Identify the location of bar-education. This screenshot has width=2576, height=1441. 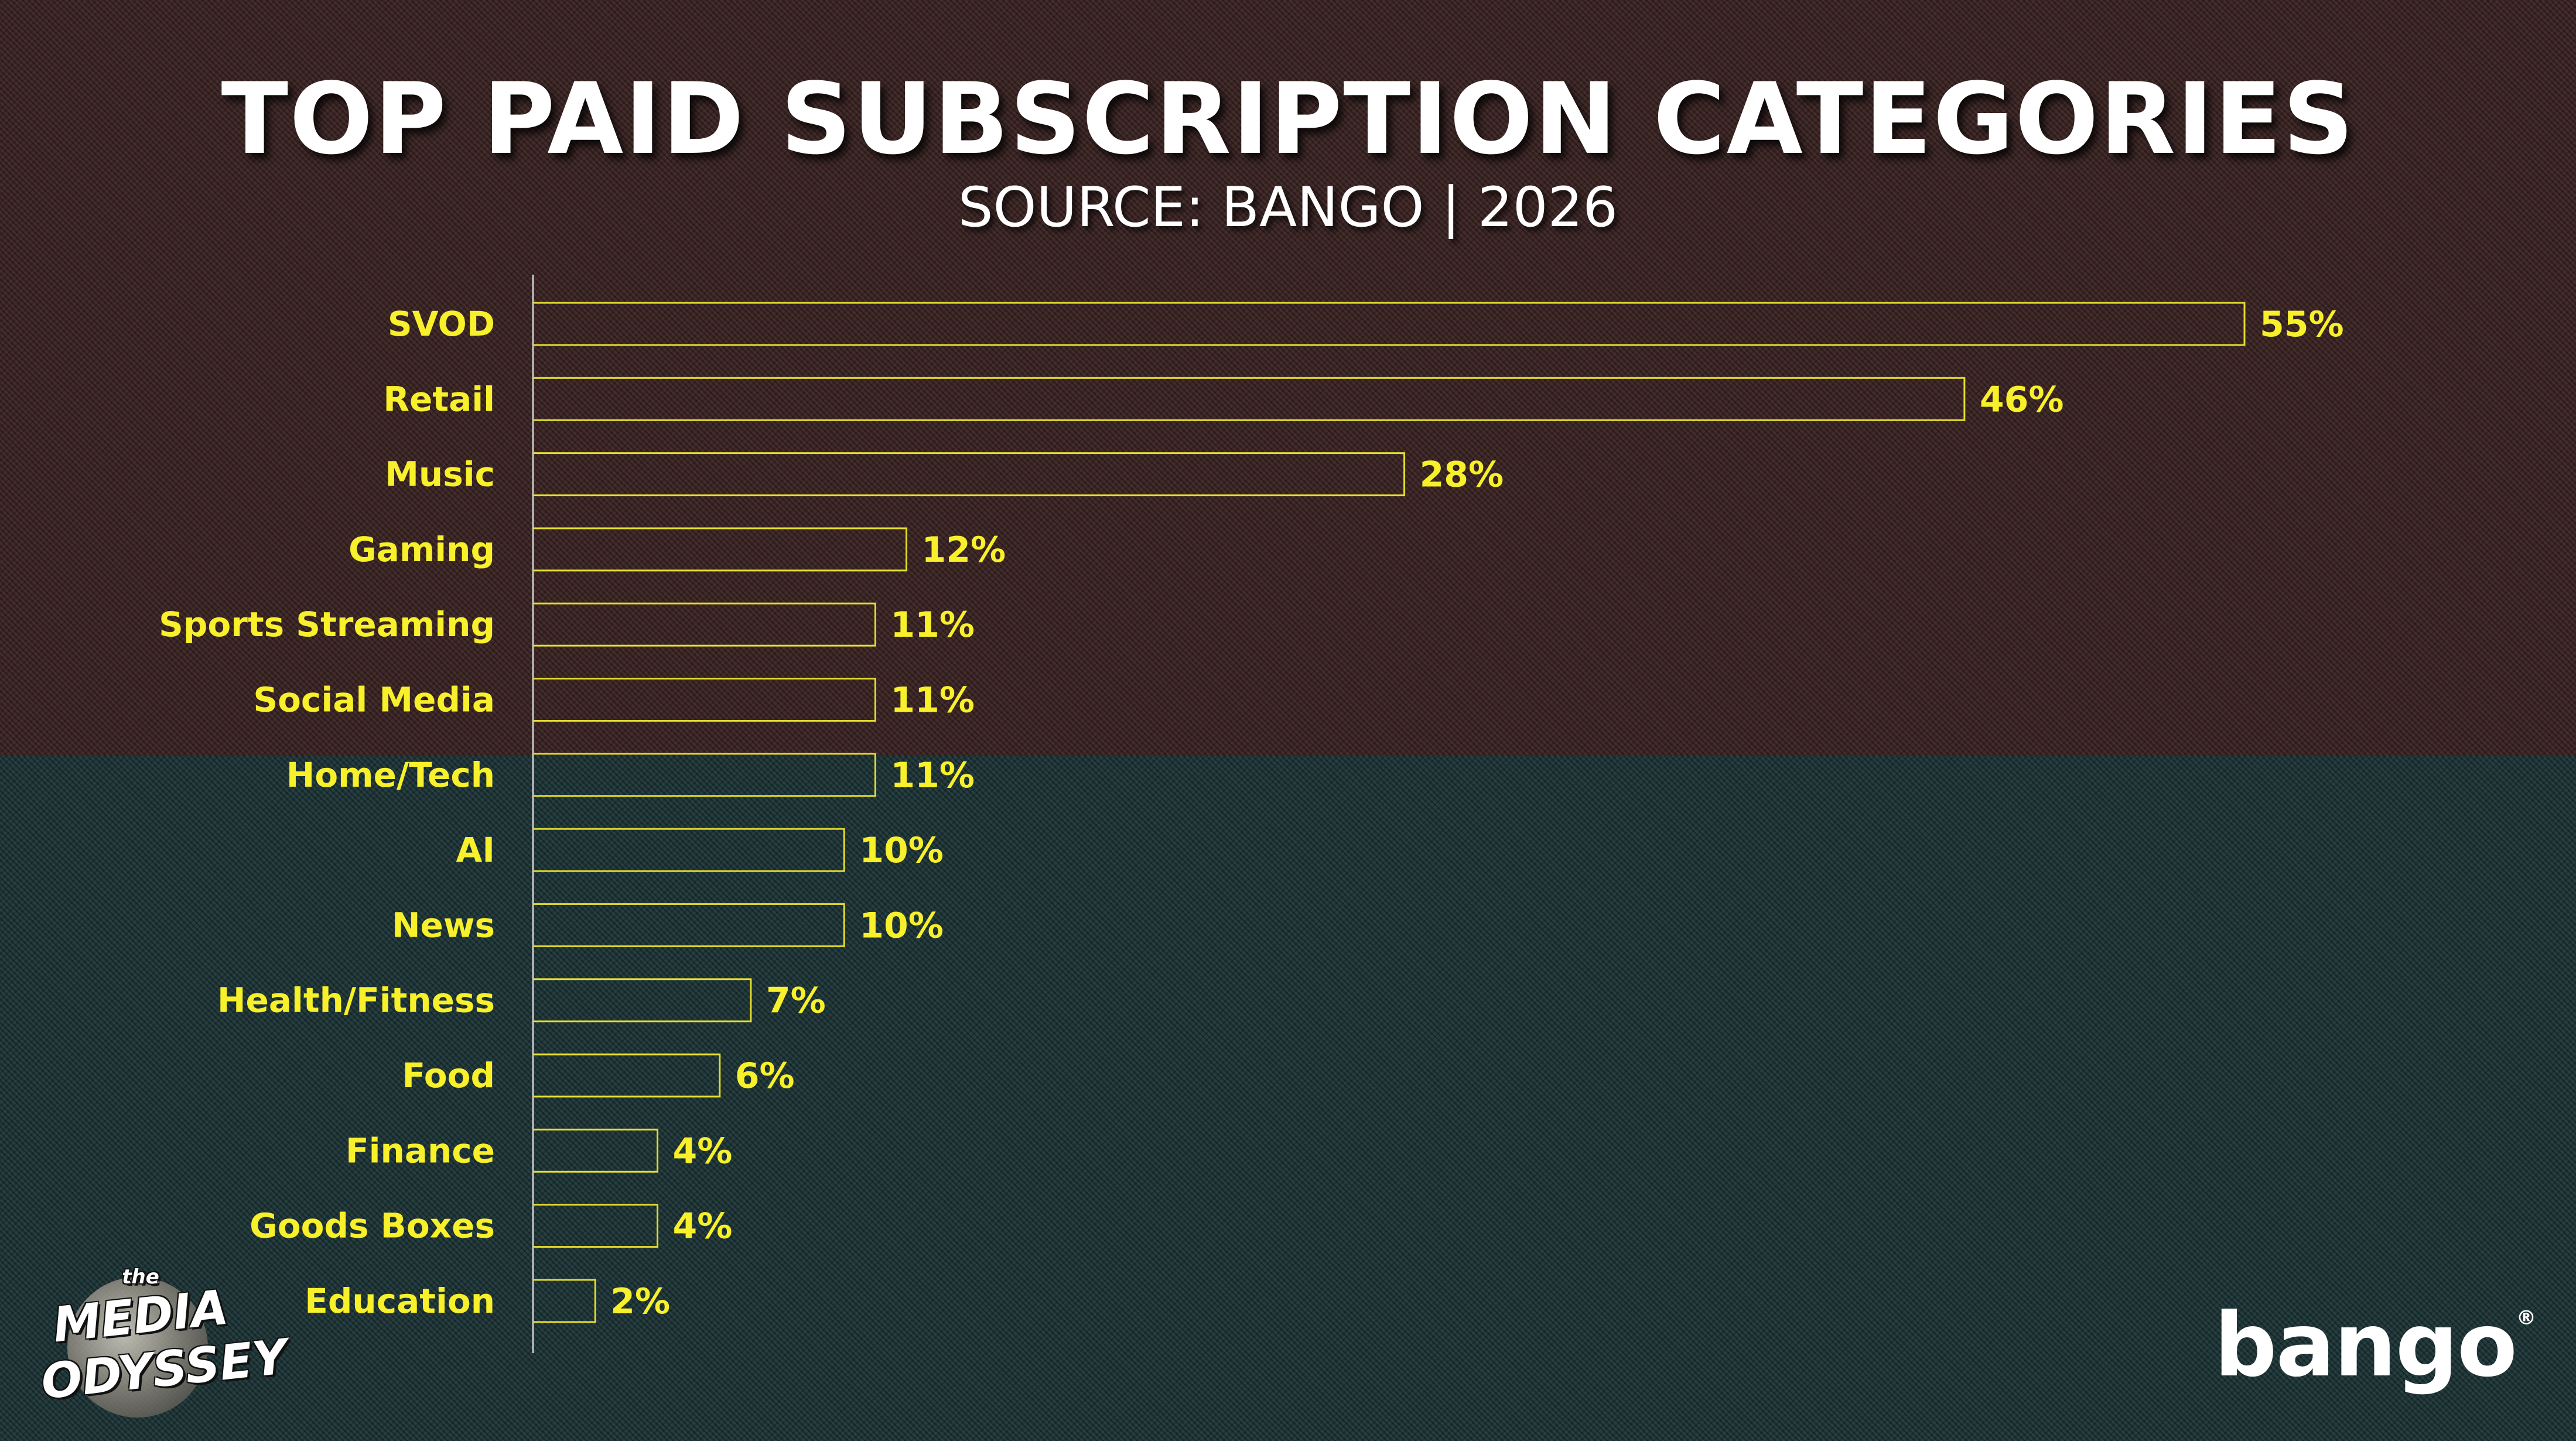
(564, 1301).